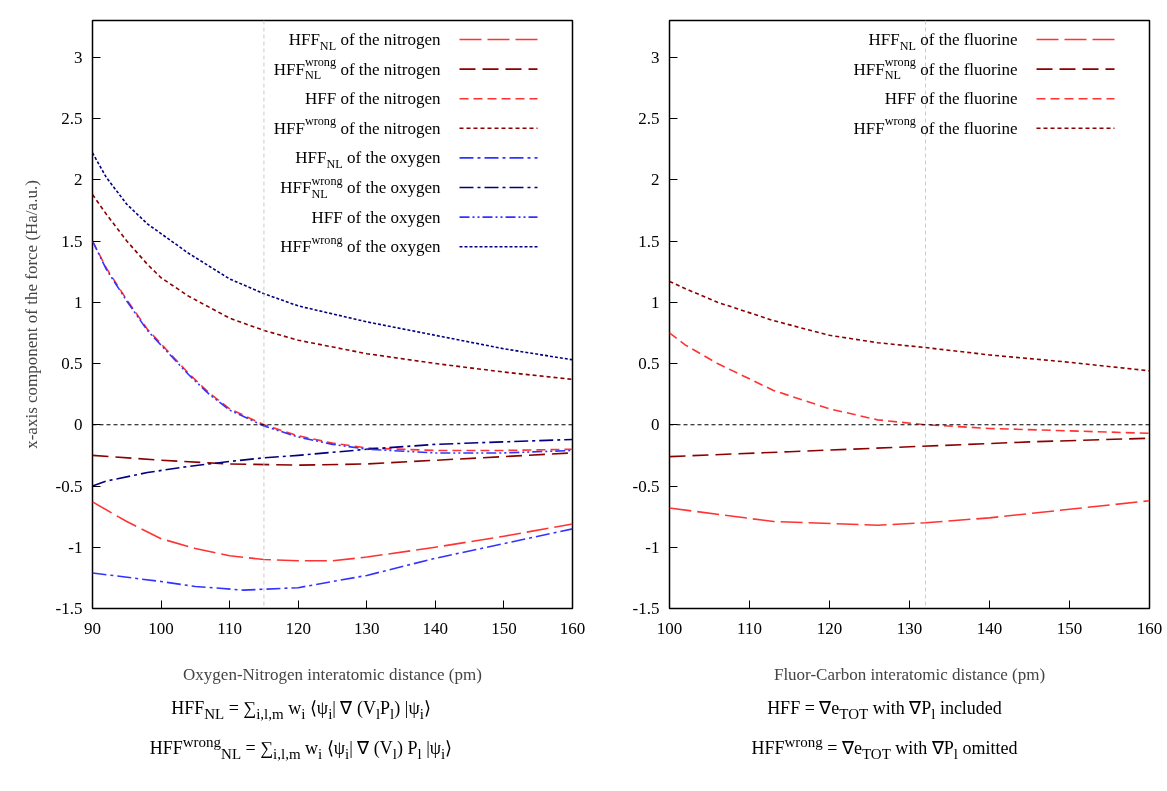 Image resolution: width=1167 pixels, height=791 pixels. Describe the element at coordinates (376, 217) in the screenshot. I see `legend-label: HFF of the oxygen` at that location.